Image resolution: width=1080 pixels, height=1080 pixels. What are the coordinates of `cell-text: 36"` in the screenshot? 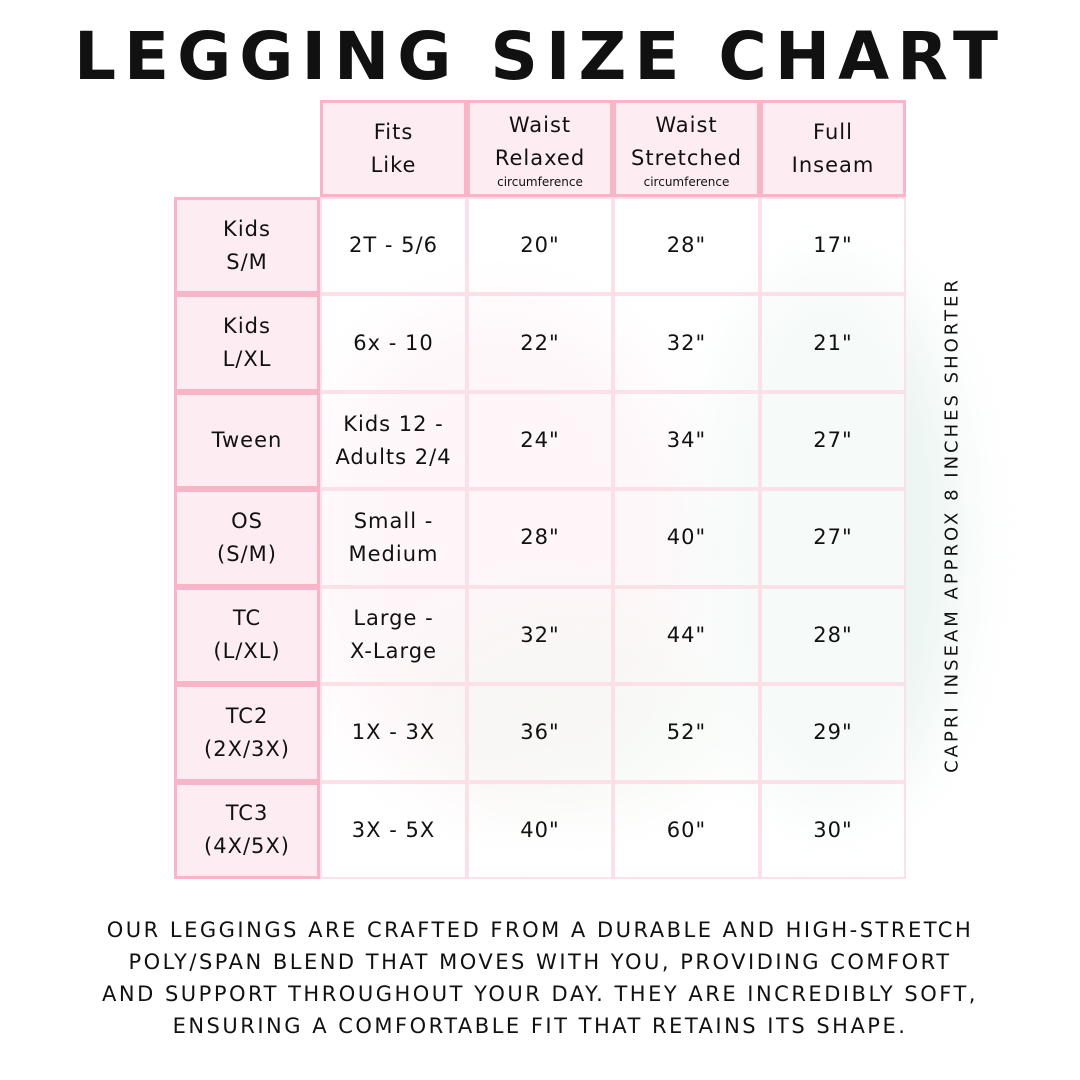 It's located at (540, 732).